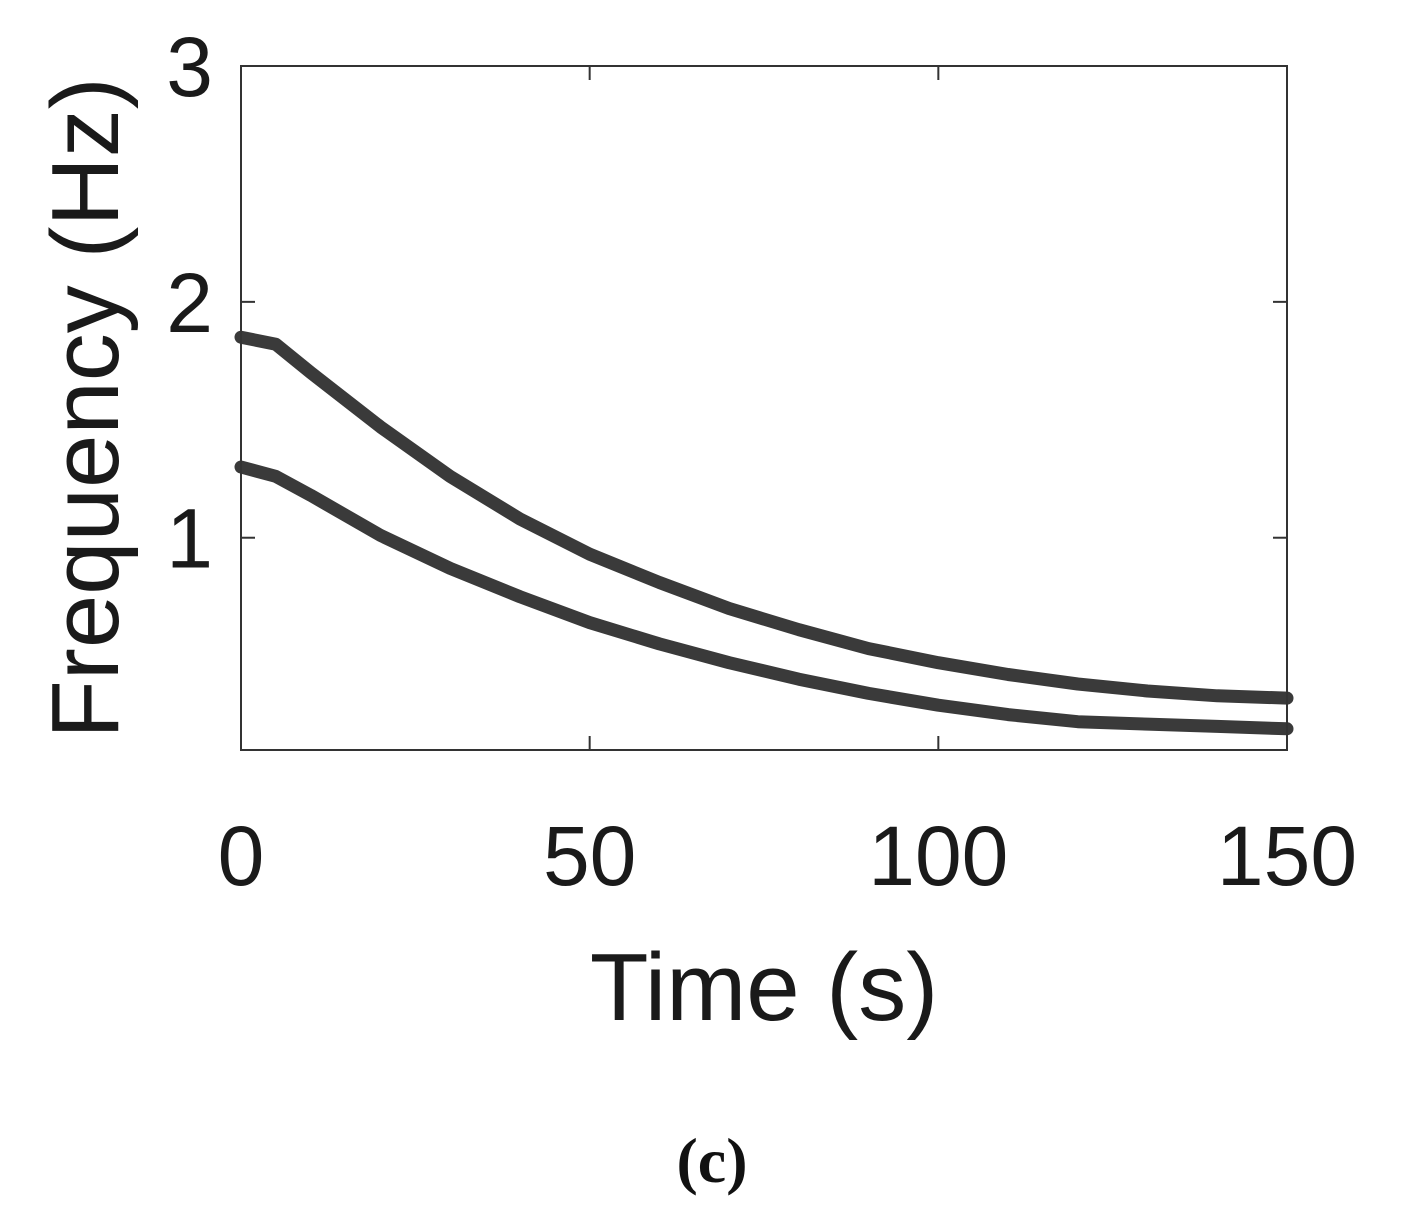  Describe the element at coordinates (85, 408) in the screenshot. I see `y-axis-label: Frequency (Hz)` at that location.